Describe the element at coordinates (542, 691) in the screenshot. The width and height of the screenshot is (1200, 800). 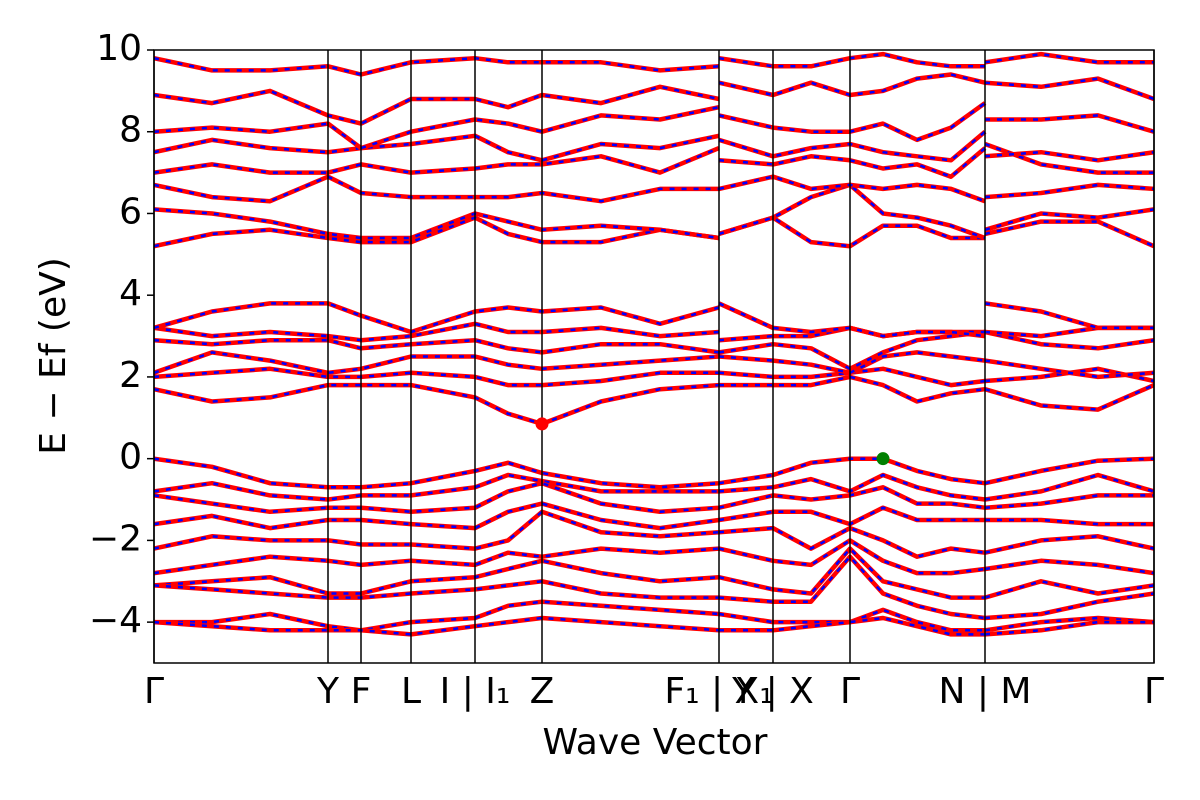
I see `x-tick-label: Z` at that location.